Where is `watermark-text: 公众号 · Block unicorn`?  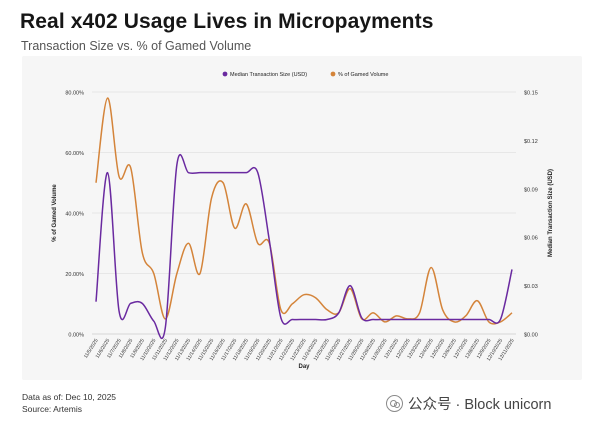 watermark-text: 公众号 · Block unicorn is located at coordinates (480, 405).